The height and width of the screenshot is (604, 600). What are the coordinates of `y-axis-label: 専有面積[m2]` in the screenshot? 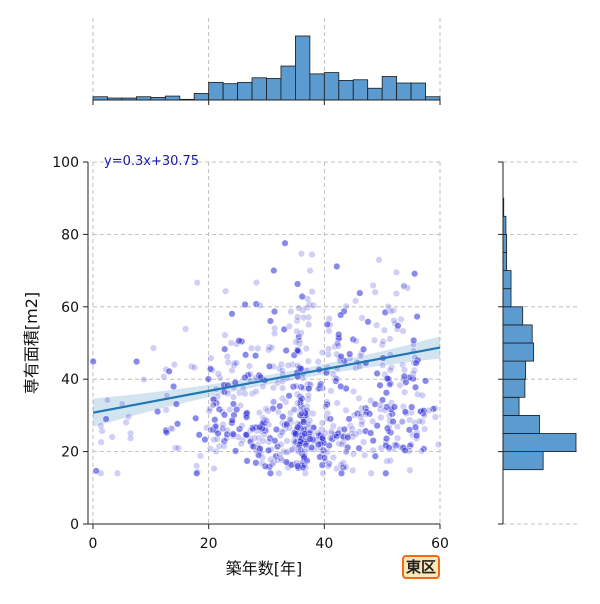 It's located at (31, 343).